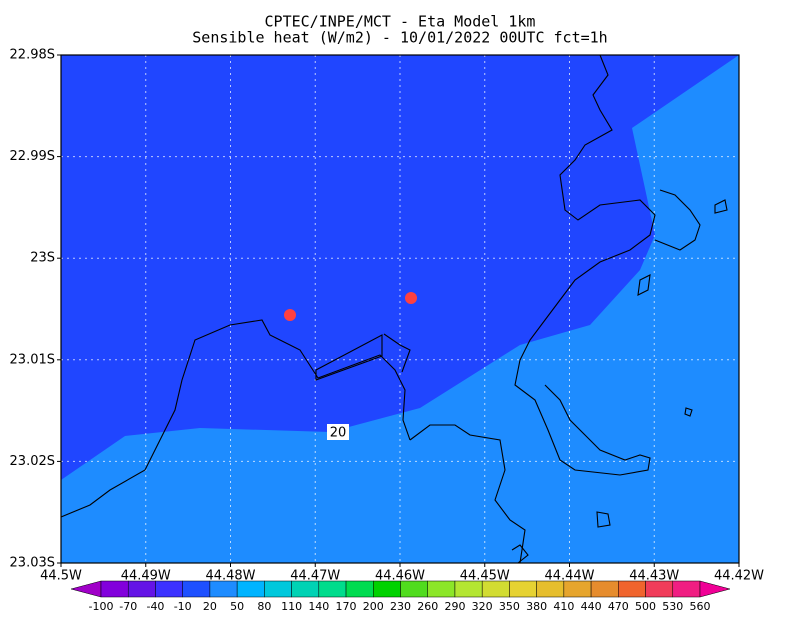 The width and height of the screenshot is (800, 618). Describe the element at coordinates (183, 606) in the screenshot. I see `colorbar-label: -10` at that location.